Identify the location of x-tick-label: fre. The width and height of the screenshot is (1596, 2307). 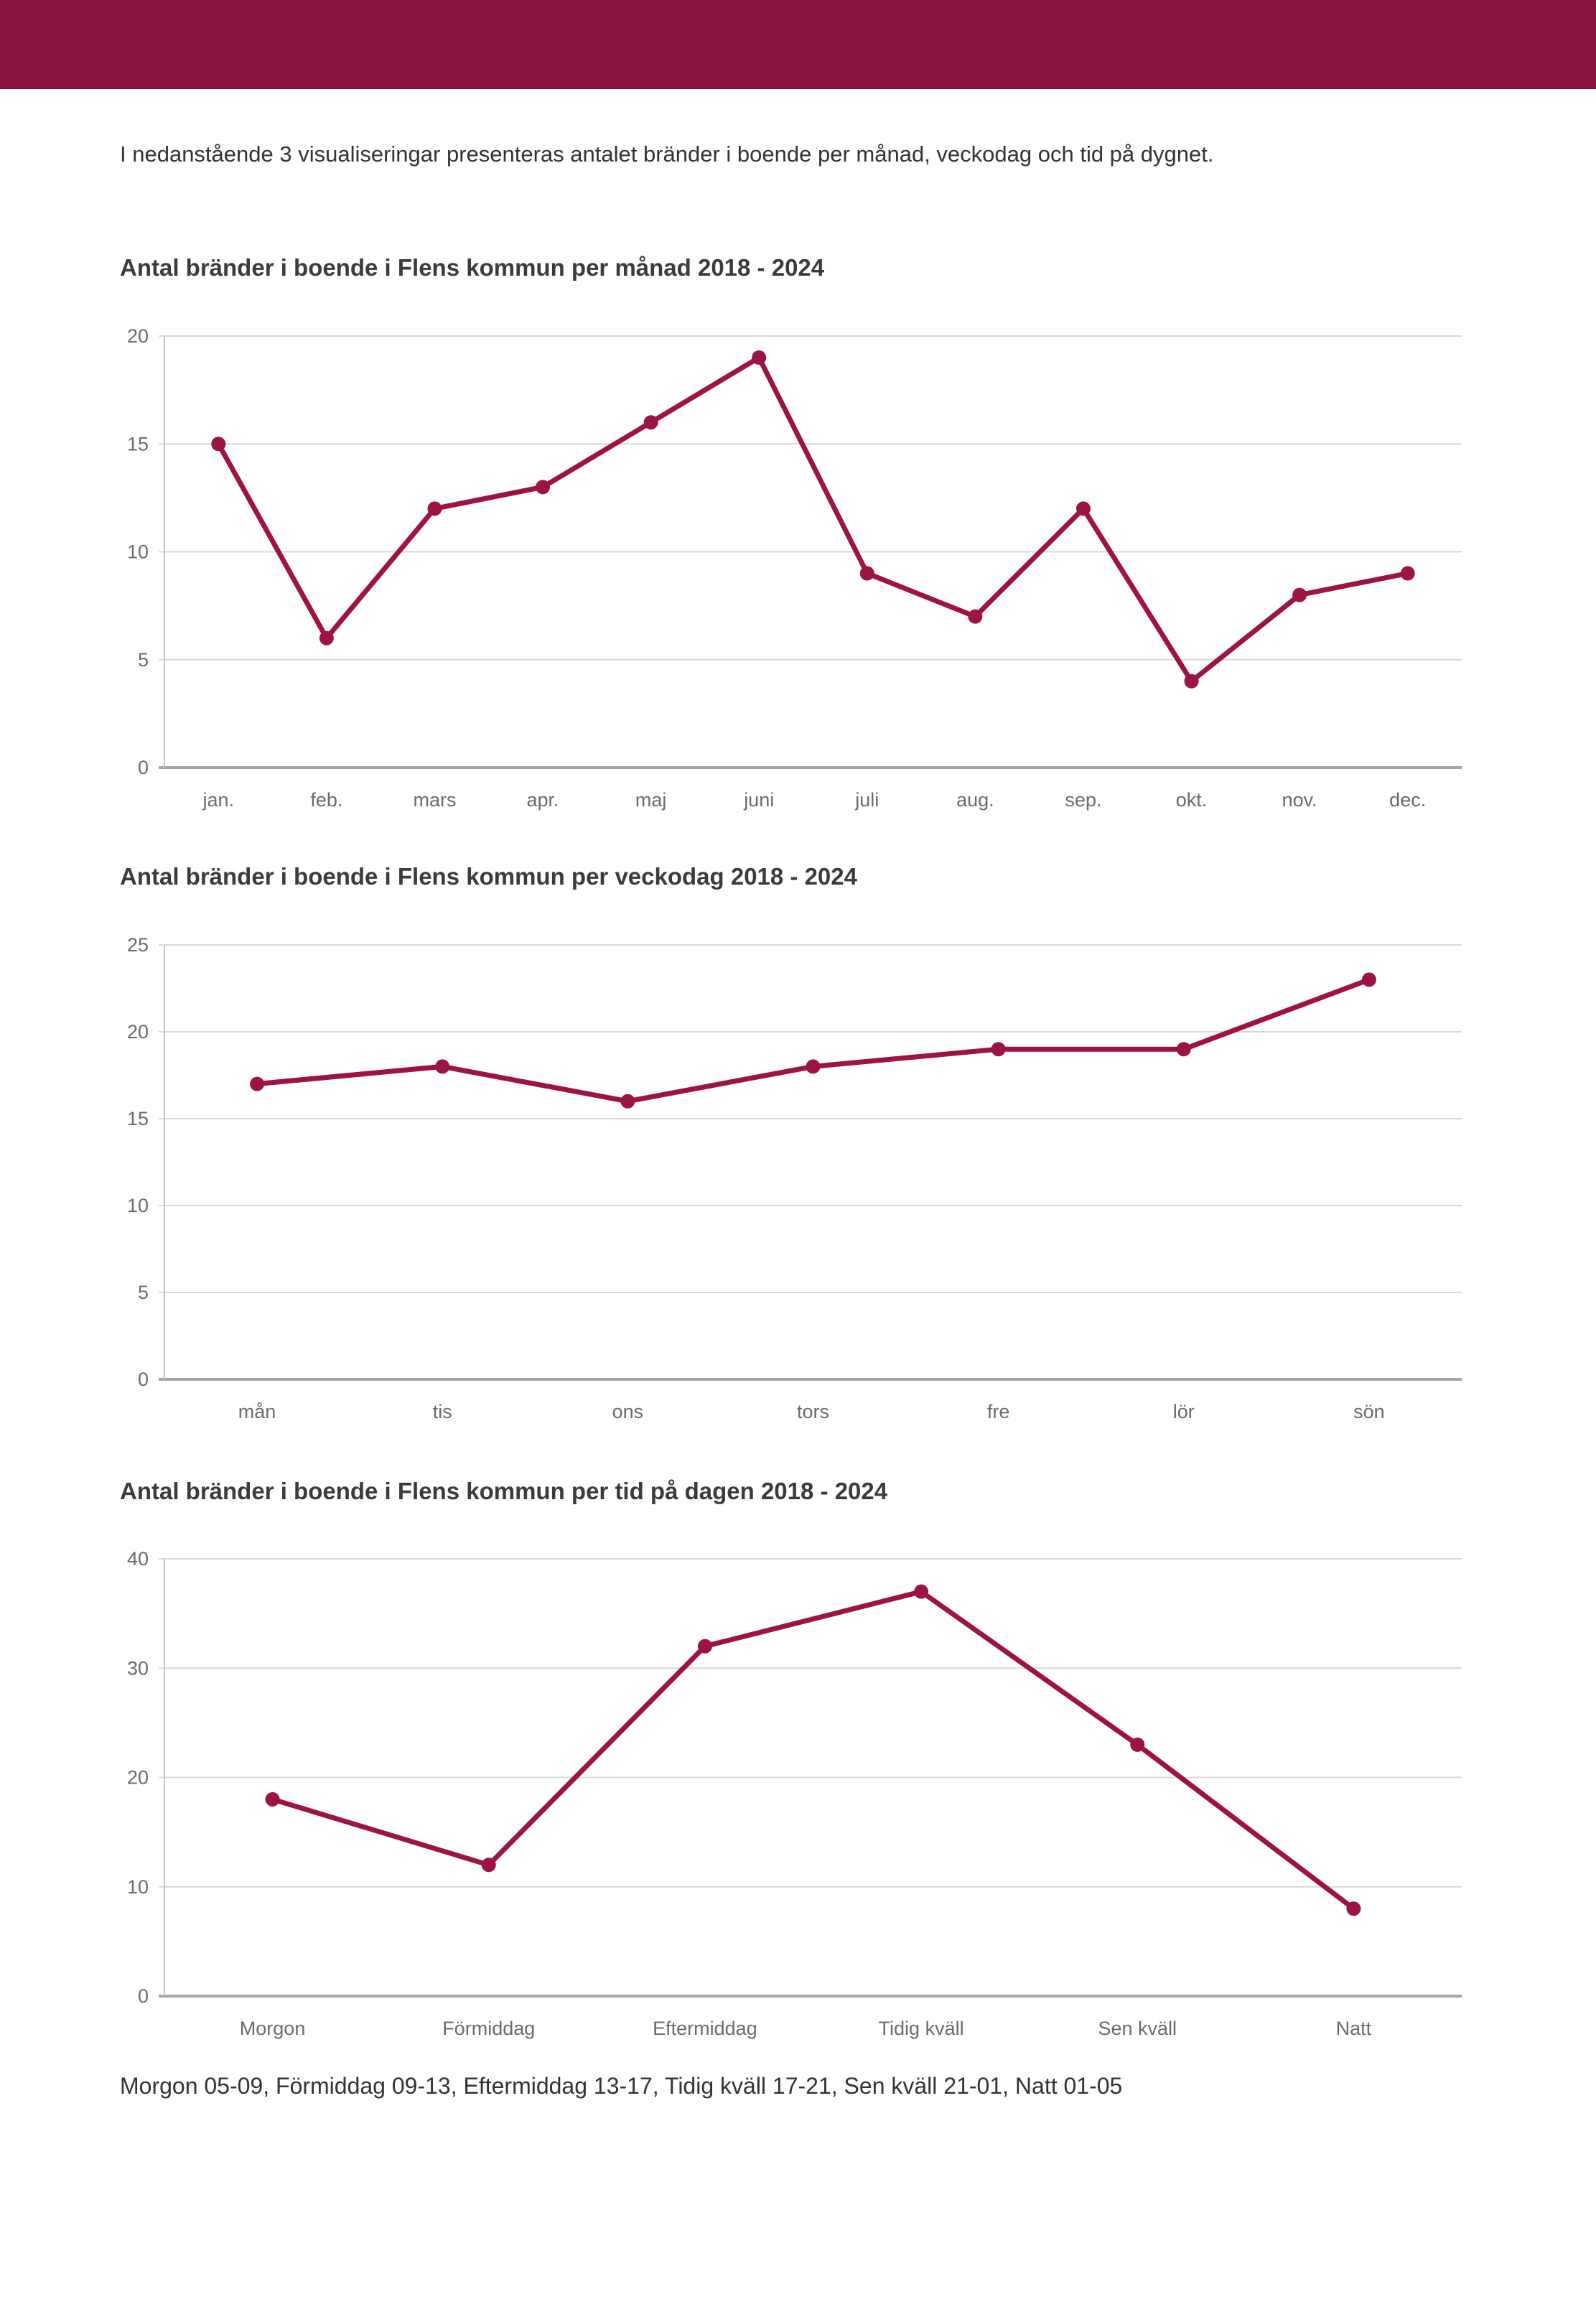
(998, 1411).